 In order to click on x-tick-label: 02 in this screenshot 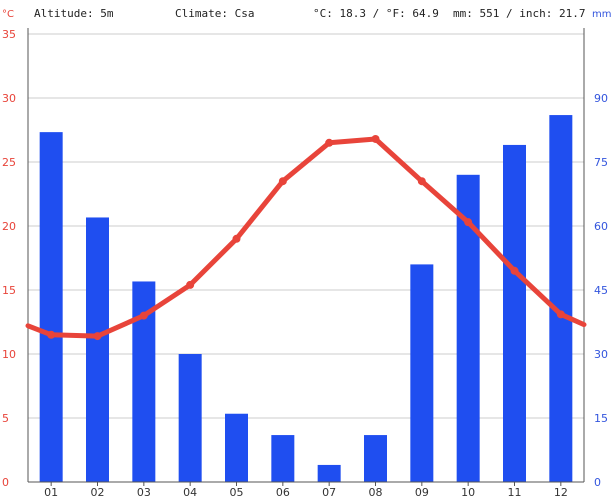, I will do `click(98, 492)`.